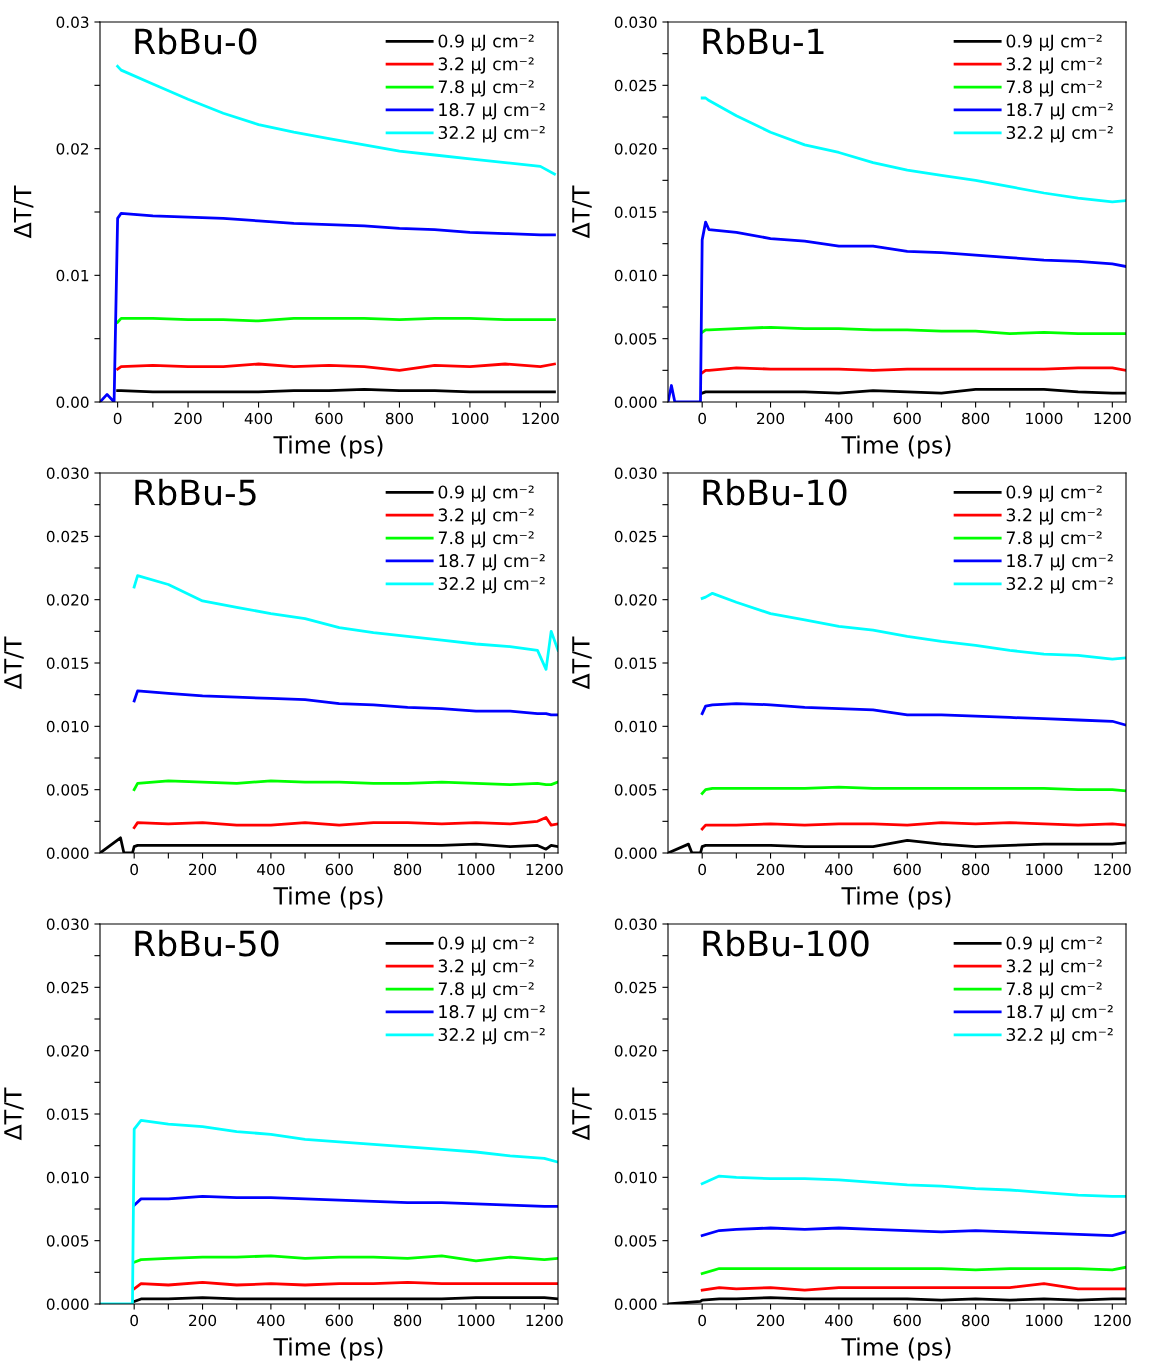 This screenshot has height=1372, width=1150. What do you see at coordinates (196, 41) in the screenshot?
I see `chart-title: RbBu-0` at bounding box center [196, 41].